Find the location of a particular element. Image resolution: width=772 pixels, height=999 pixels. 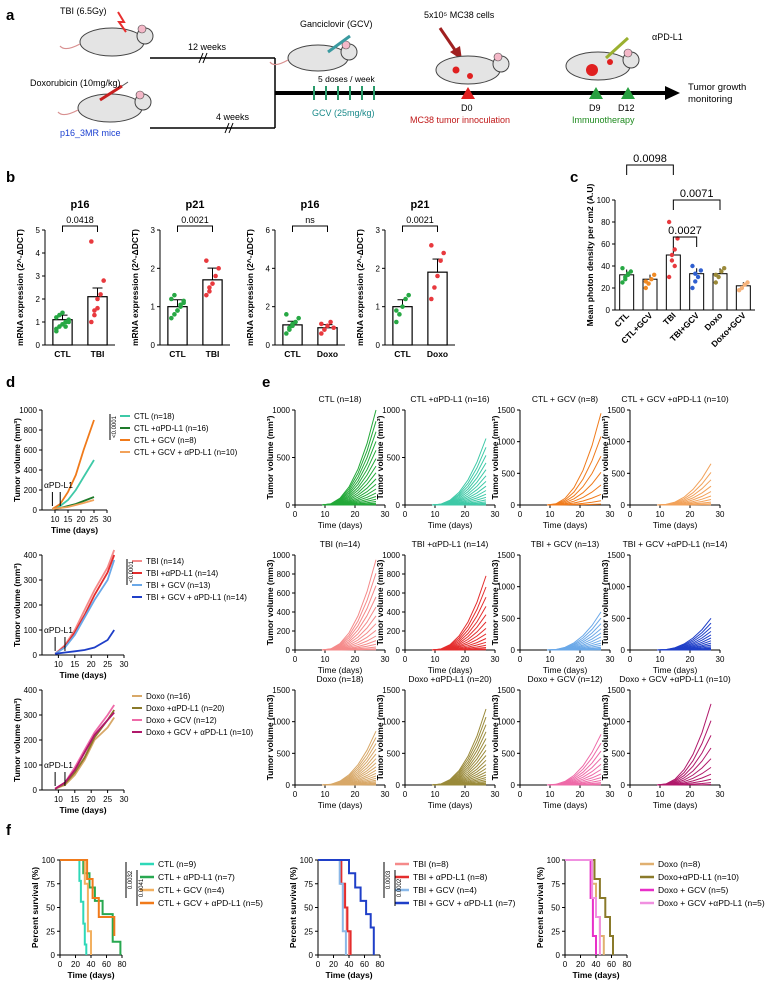

p-value-label: 0.0027 is located at coordinates (685, 231).